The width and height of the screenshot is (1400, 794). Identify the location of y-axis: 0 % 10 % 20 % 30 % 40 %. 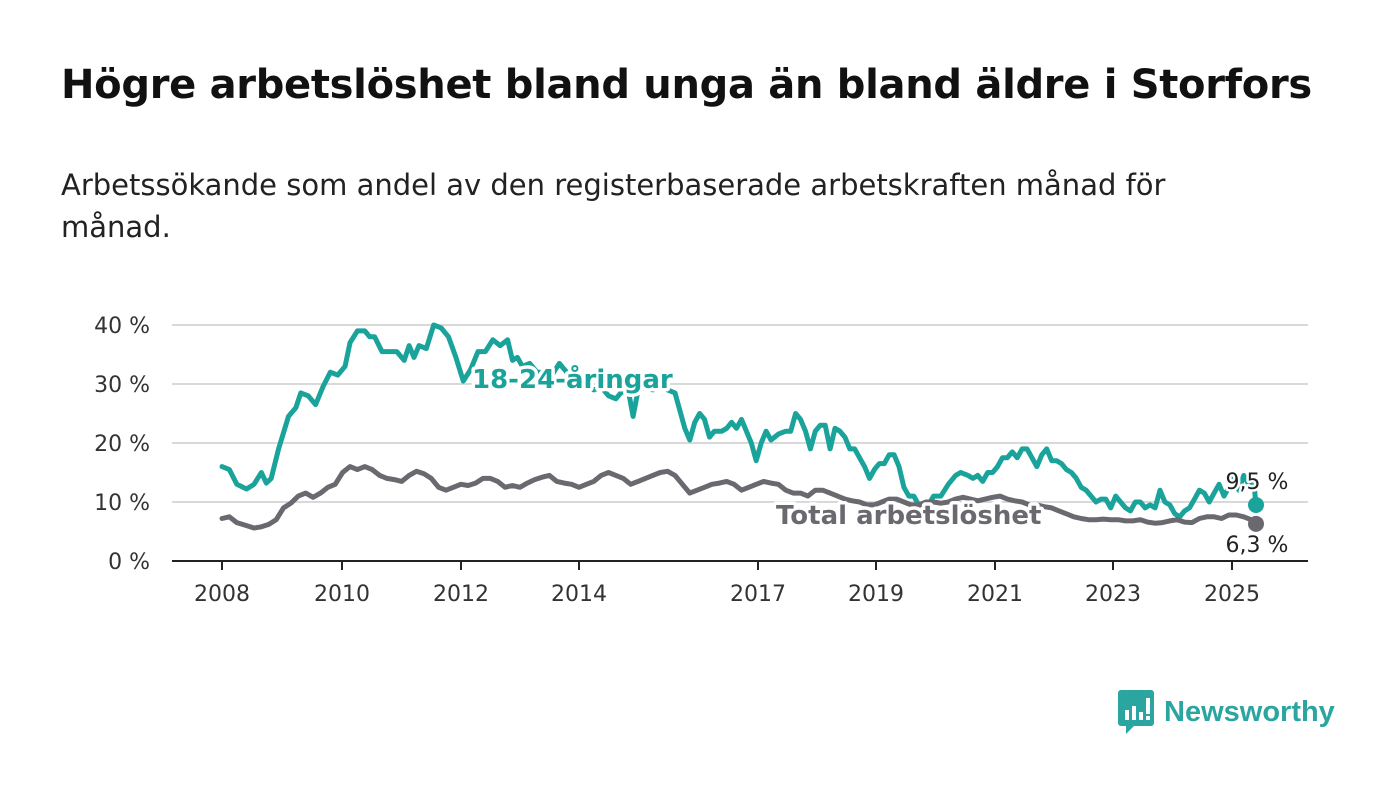
(122, 444).